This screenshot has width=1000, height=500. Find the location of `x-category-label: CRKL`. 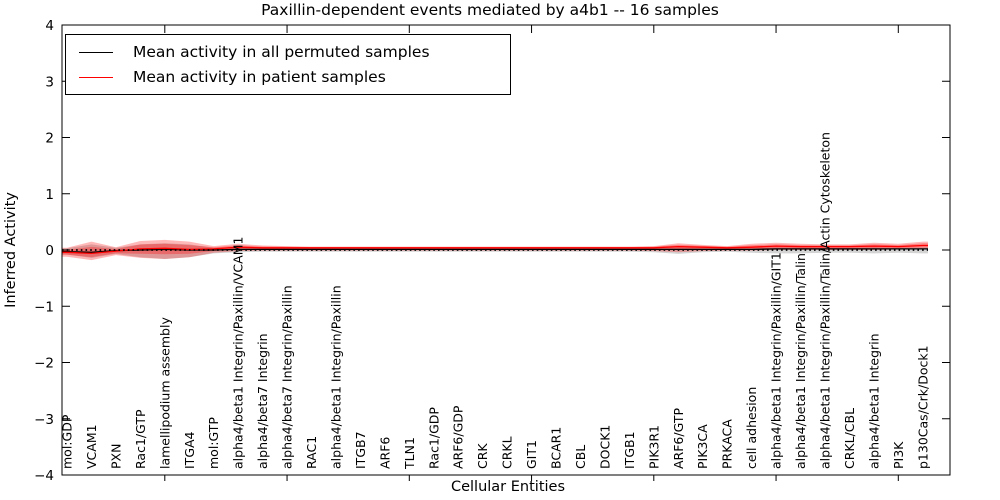

x-category-label: CRKL is located at coordinates (507, 452).